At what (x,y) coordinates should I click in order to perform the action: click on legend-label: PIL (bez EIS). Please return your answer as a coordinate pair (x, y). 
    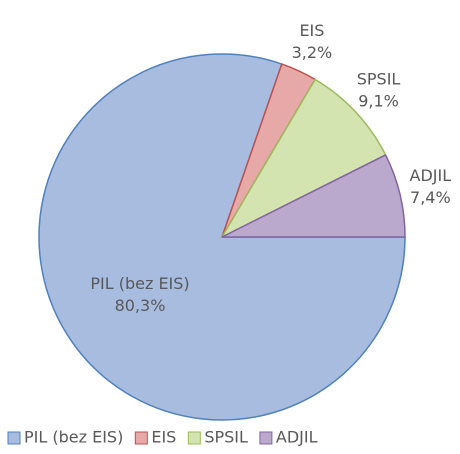
    Looking at the image, I should click on (73, 437).